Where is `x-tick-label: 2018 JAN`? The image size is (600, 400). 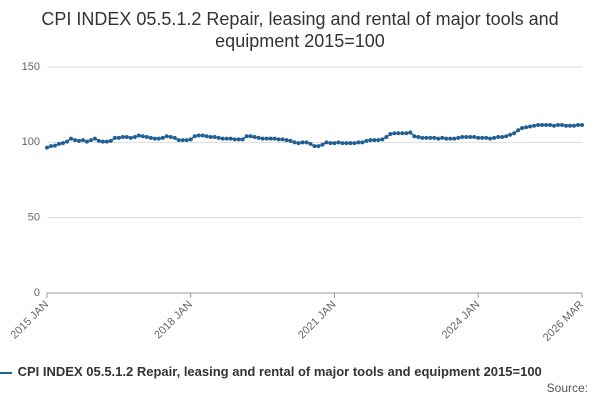 x-tick-label: 2018 JAN is located at coordinates (173, 320).